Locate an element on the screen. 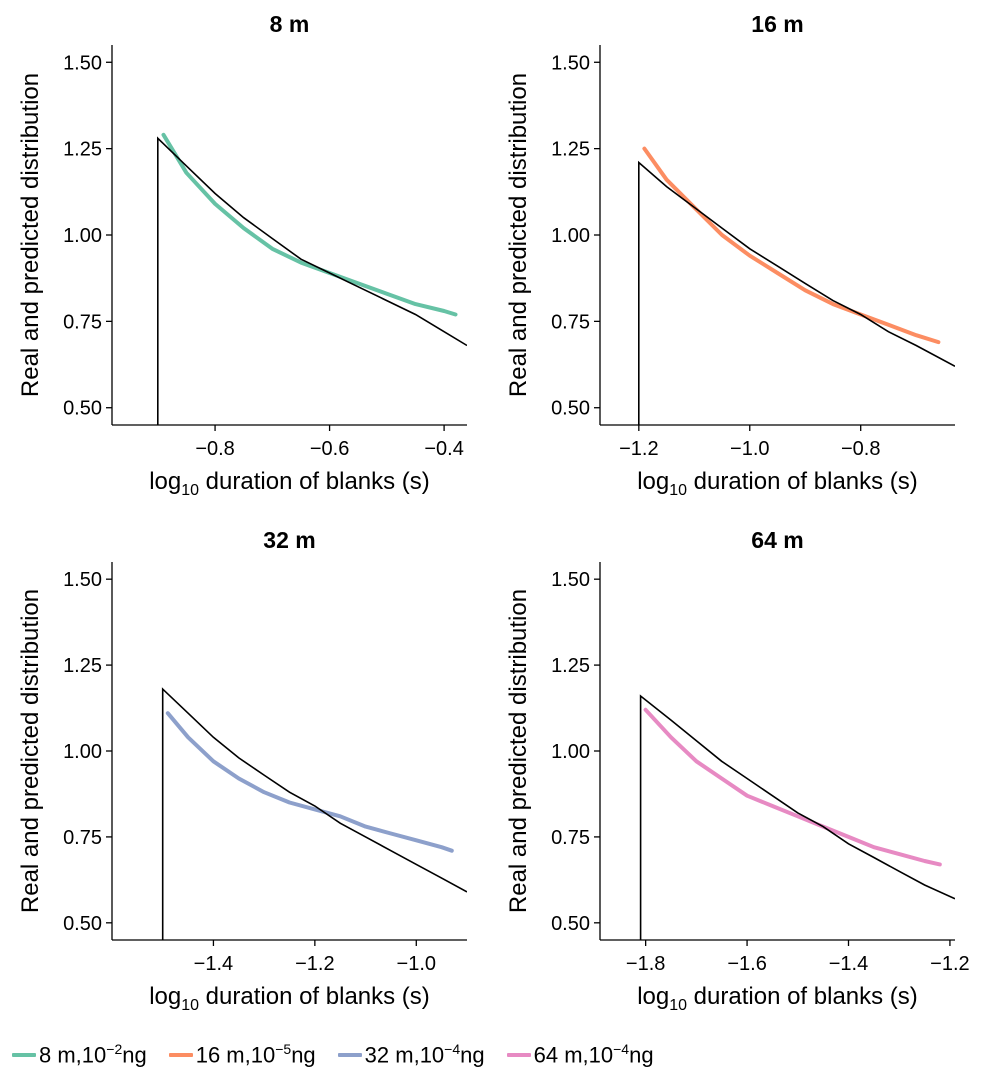 The width and height of the screenshot is (985, 1070). legend-swatch-64m is located at coordinates (518, 1054).